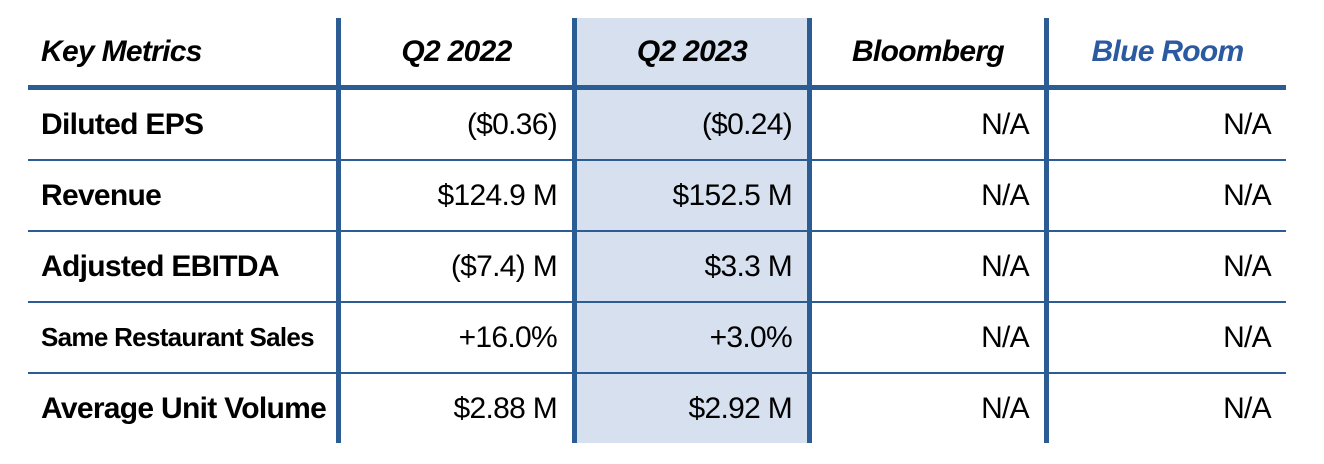 This screenshot has width=1324, height=464. I want to click on value-q2-2022: ($0.36), so click(459, 124).